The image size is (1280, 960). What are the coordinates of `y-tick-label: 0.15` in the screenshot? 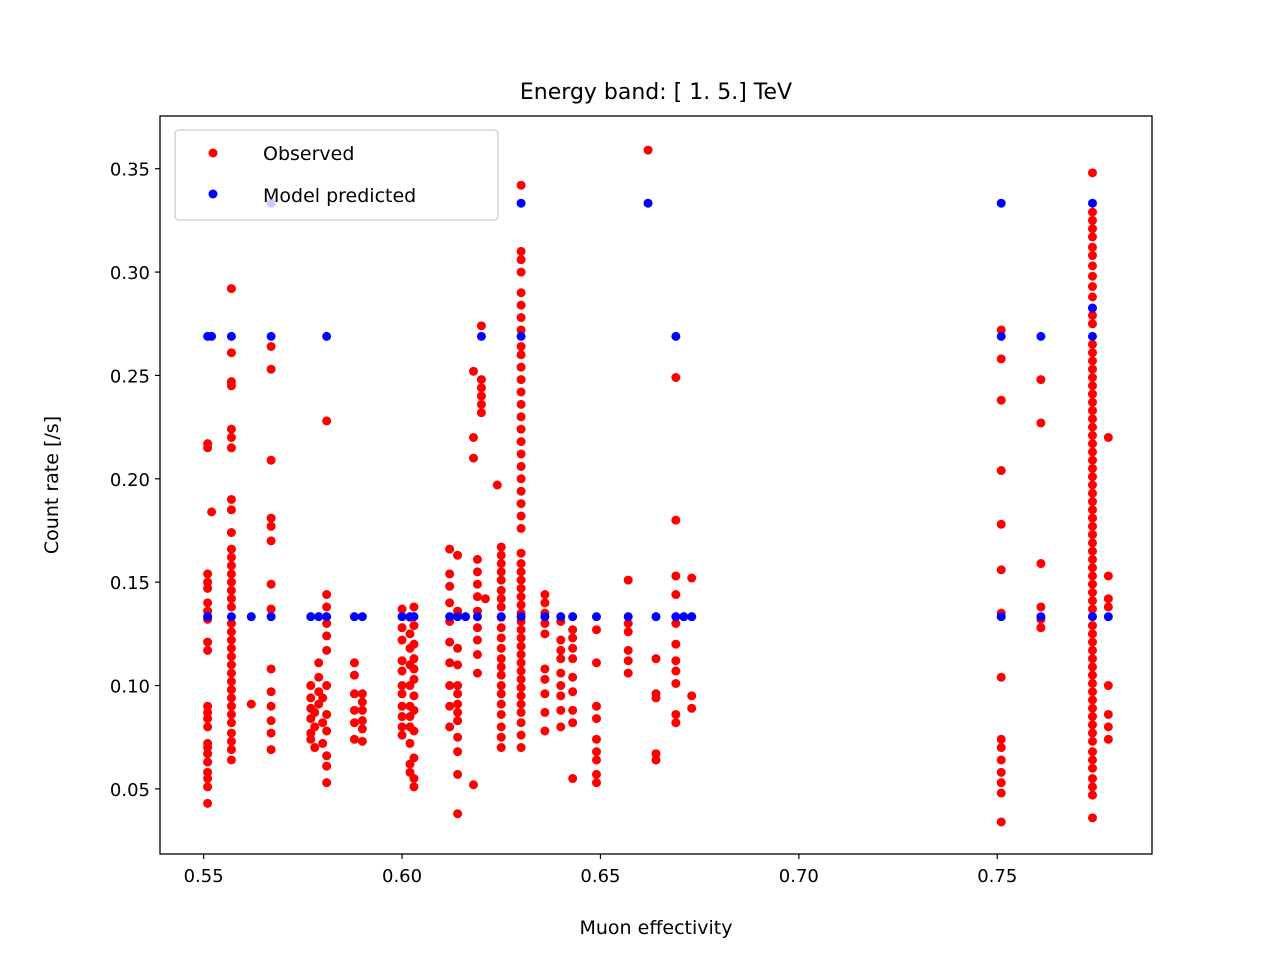 It's located at (130, 583).